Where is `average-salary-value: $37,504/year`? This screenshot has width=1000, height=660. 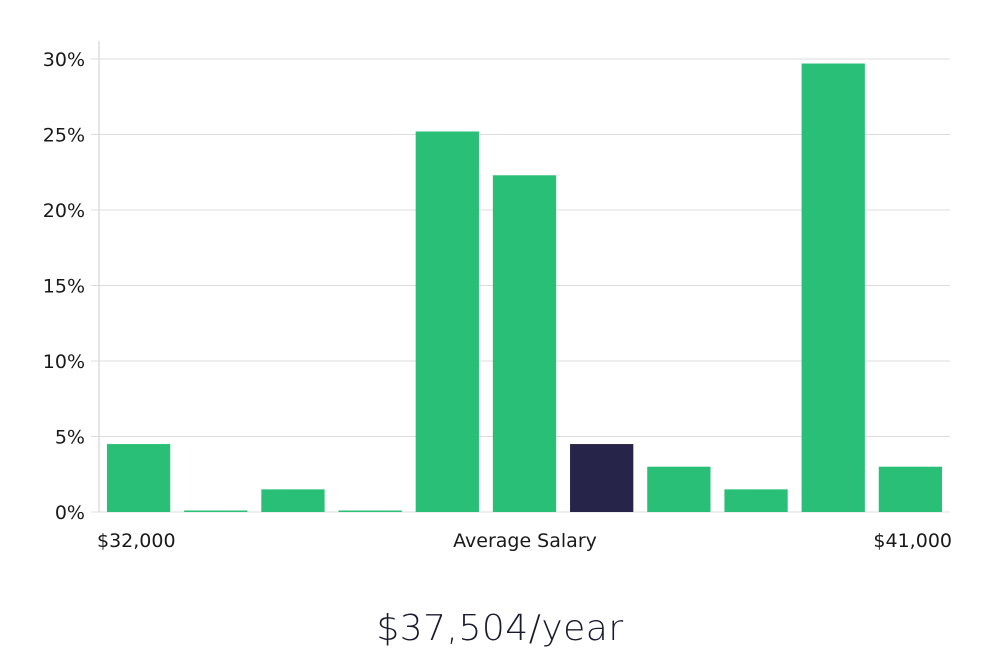
average-salary-value: $37,504/year is located at coordinates (500, 628).